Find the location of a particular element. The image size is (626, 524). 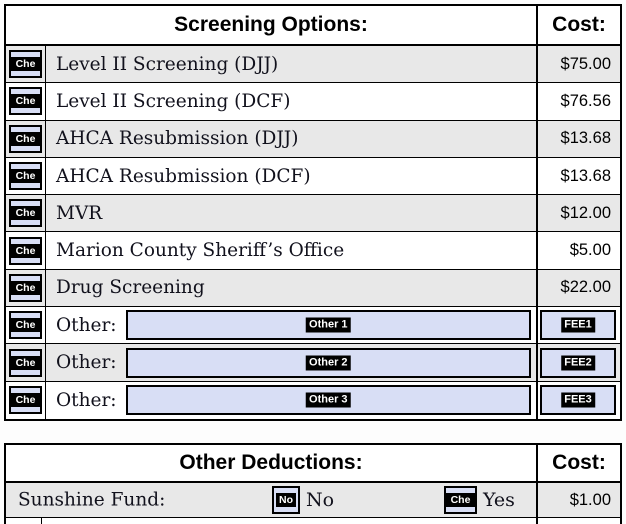

table-row: Che MVR $12.00 is located at coordinates (313, 214).